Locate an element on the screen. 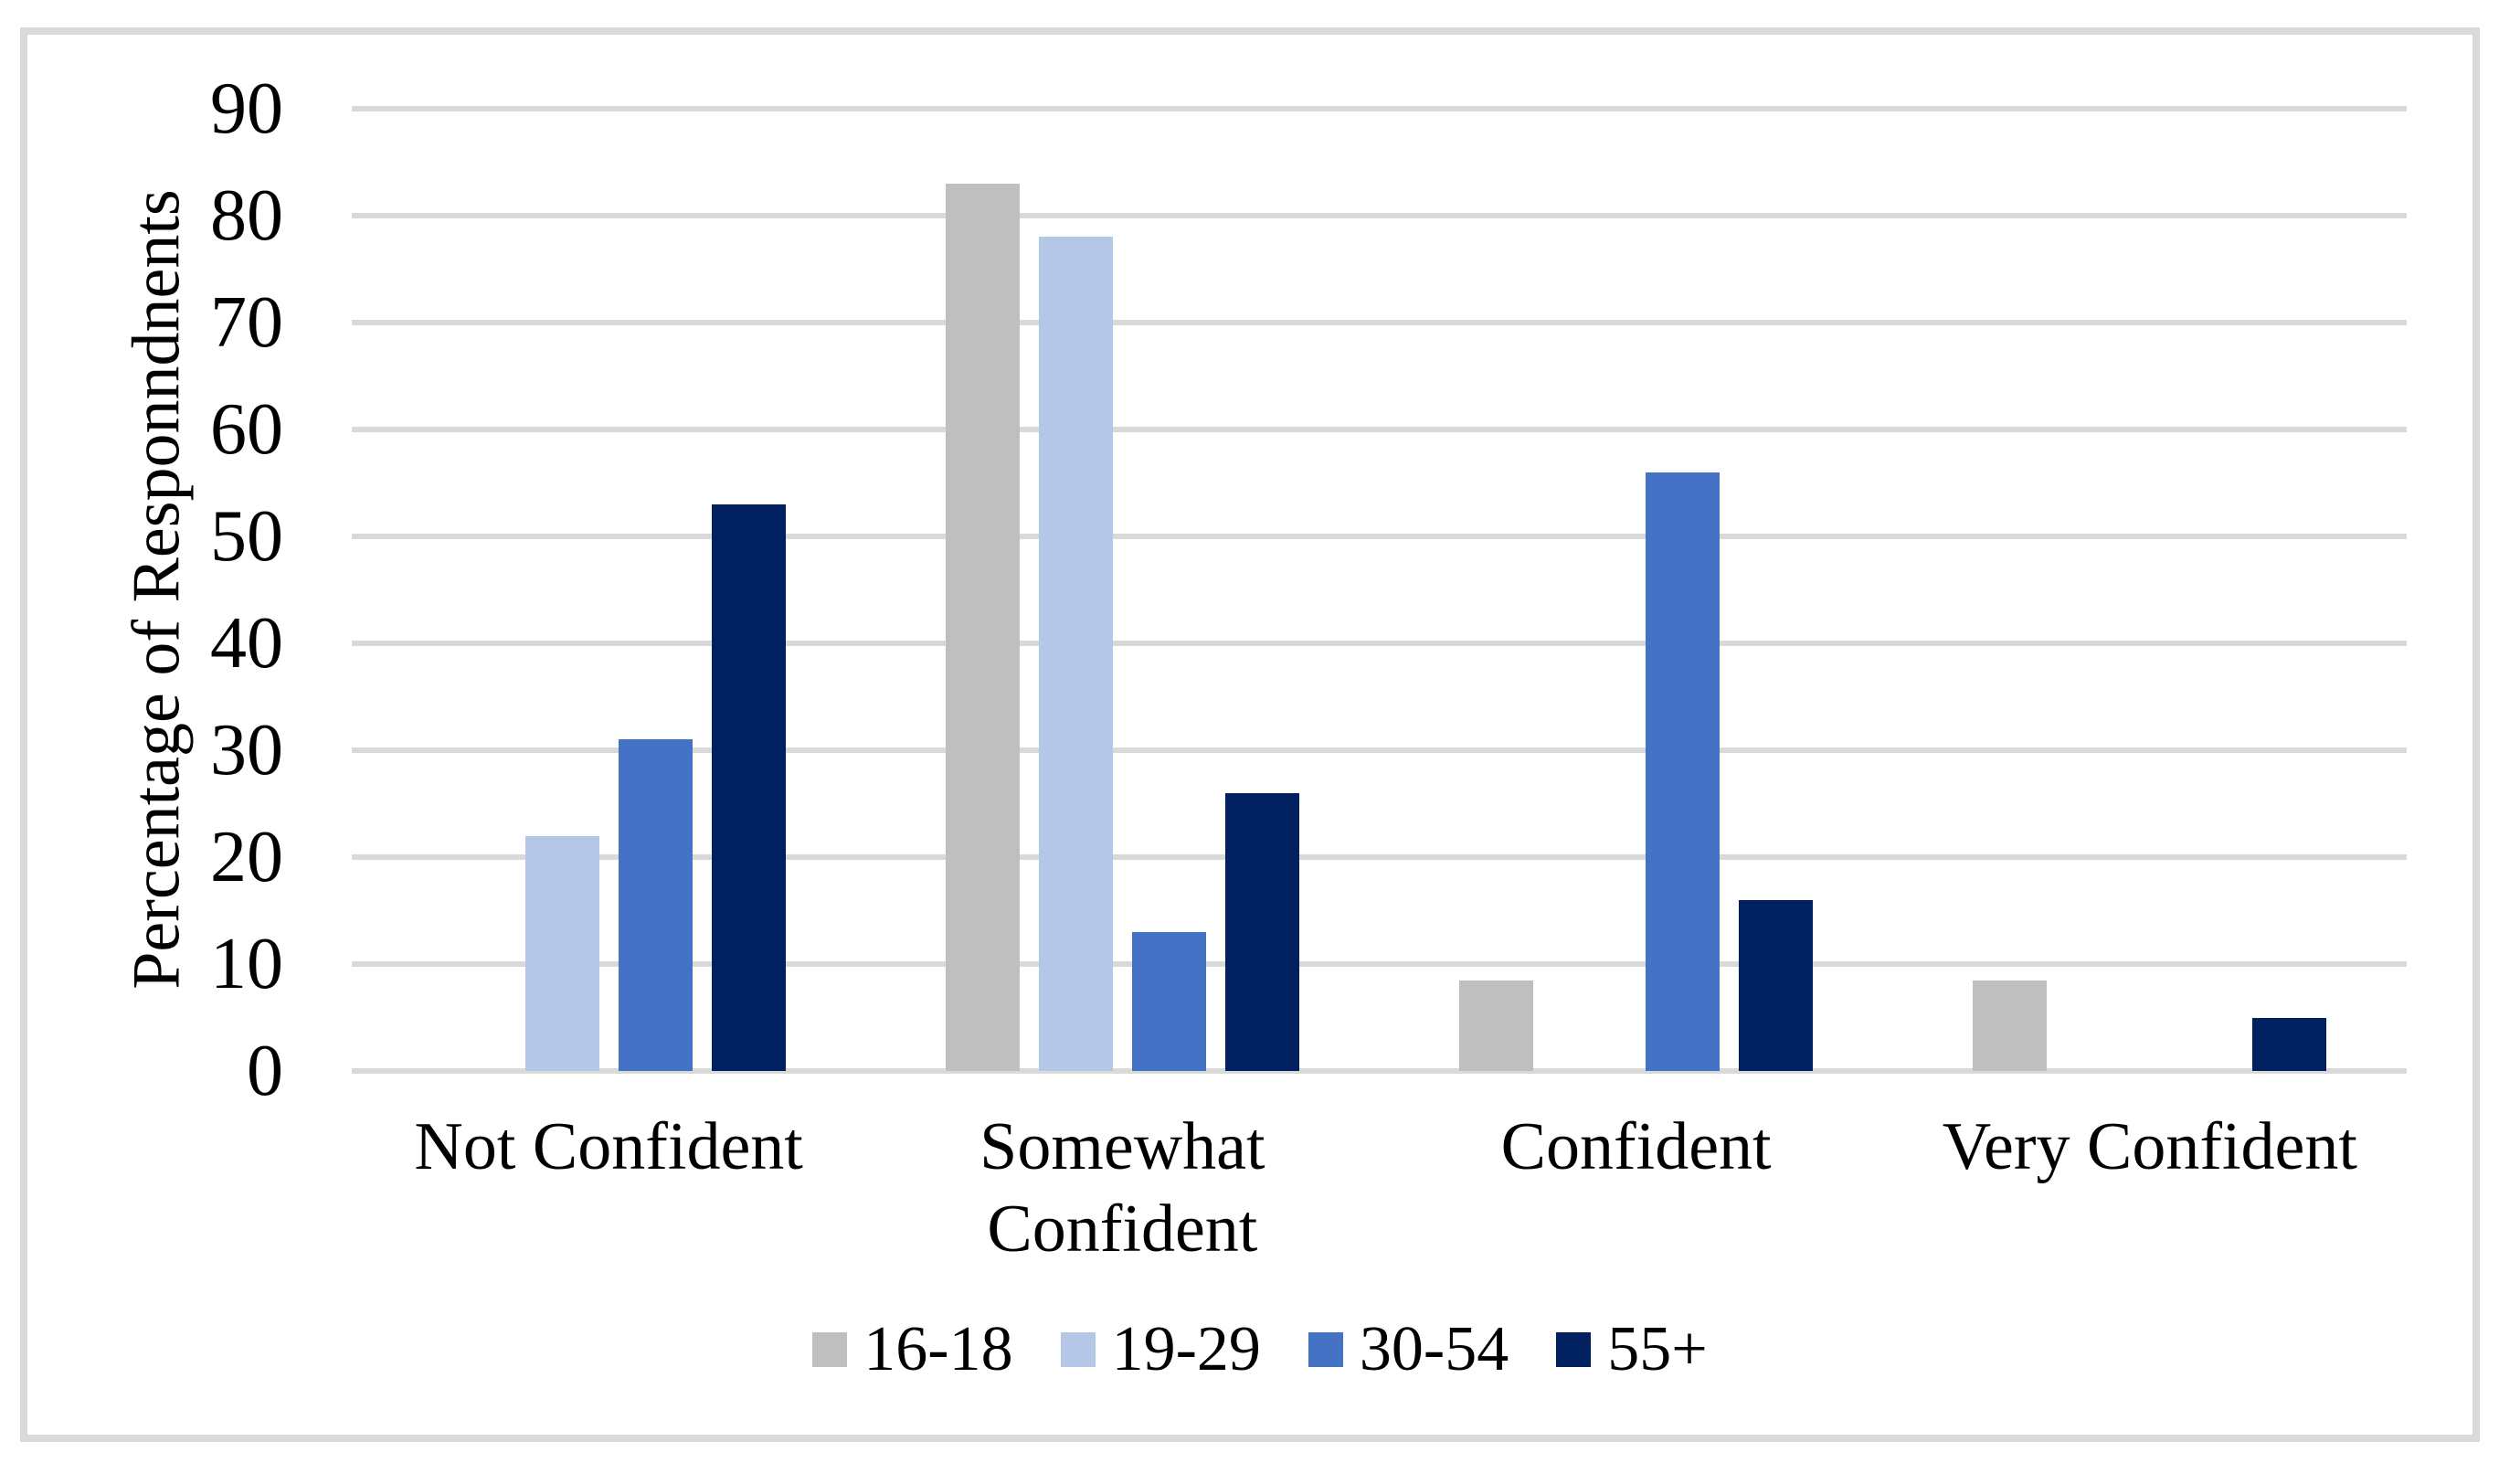 Image resolution: width=2520 pixels, height=1484 pixels. bar-19-29-somewhat-confident is located at coordinates (1075, 654).